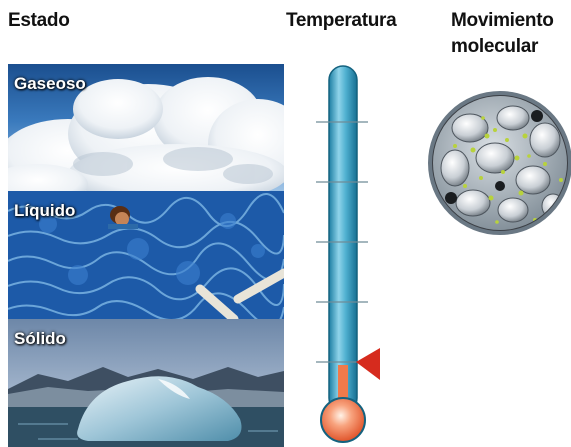 The width and height of the screenshot is (571, 447). Describe the element at coordinates (368, 364) in the screenshot. I see `temperature-marker-icon` at that location.